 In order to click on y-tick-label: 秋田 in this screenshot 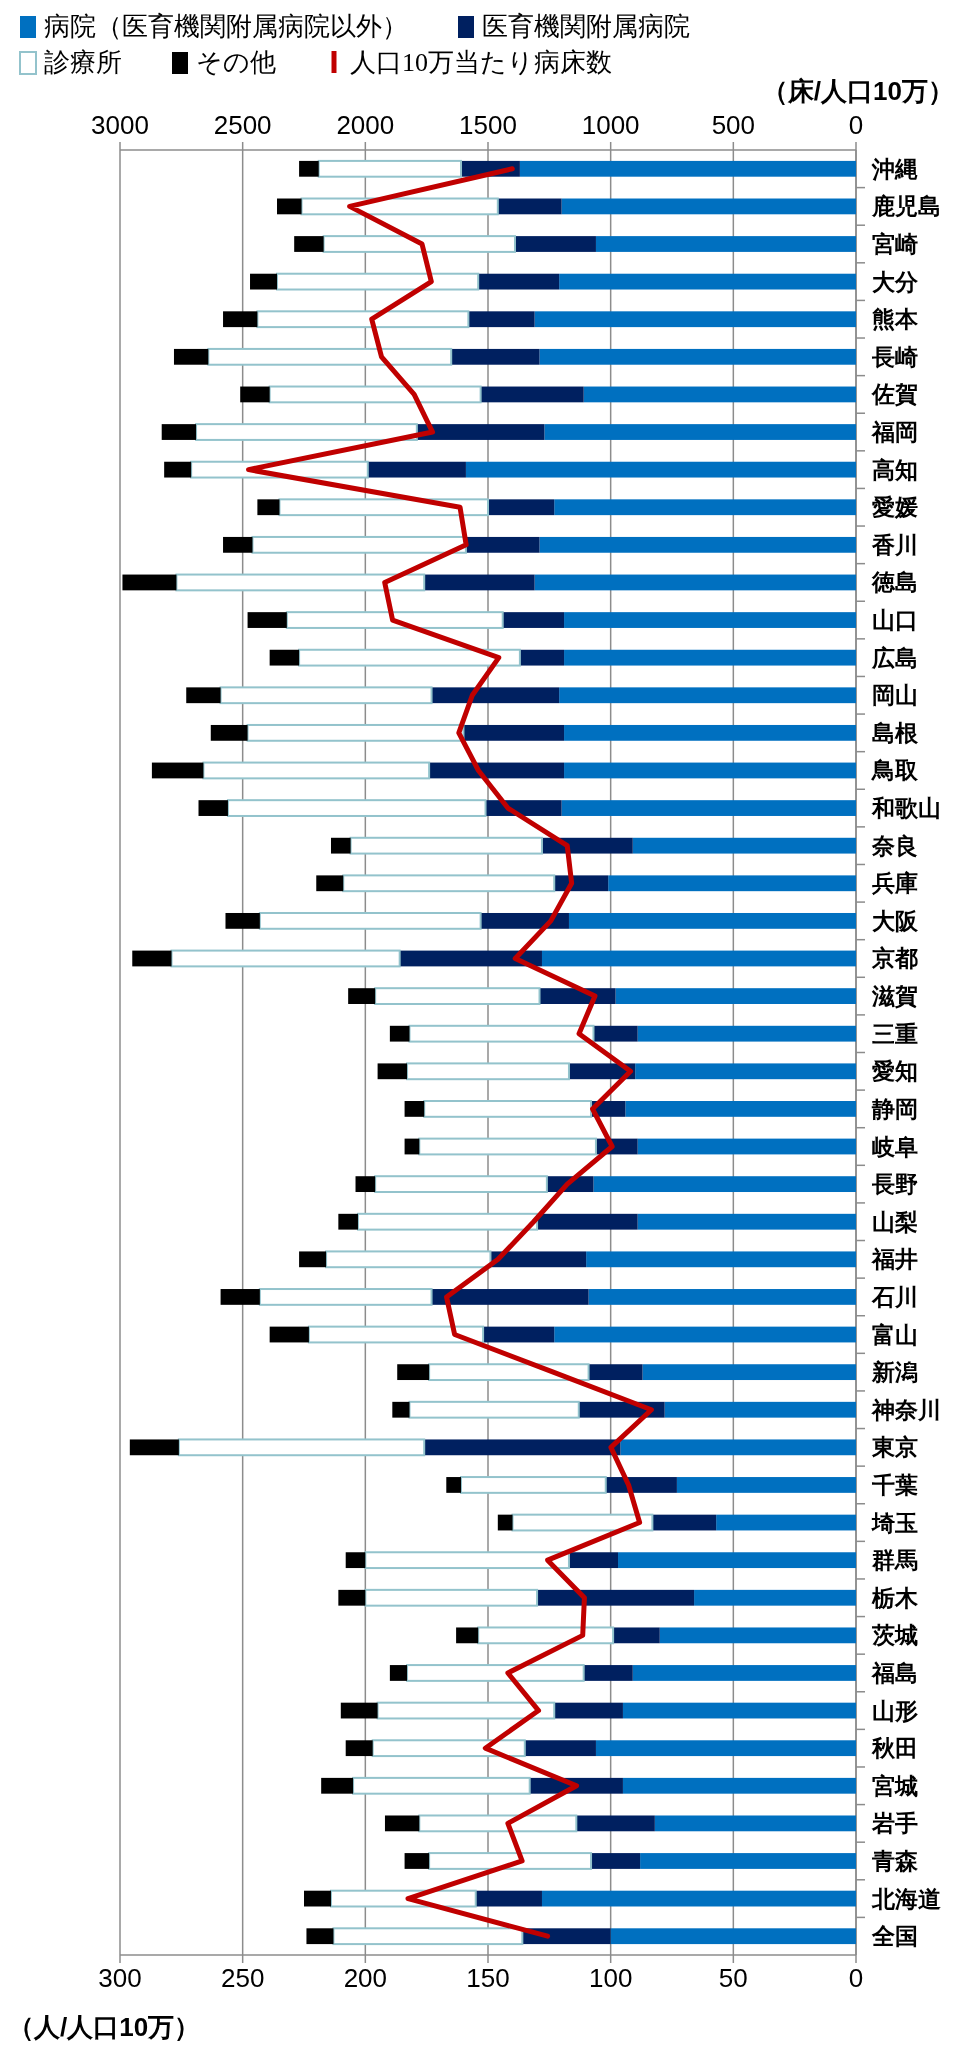, I will do `click(894, 1748)`.